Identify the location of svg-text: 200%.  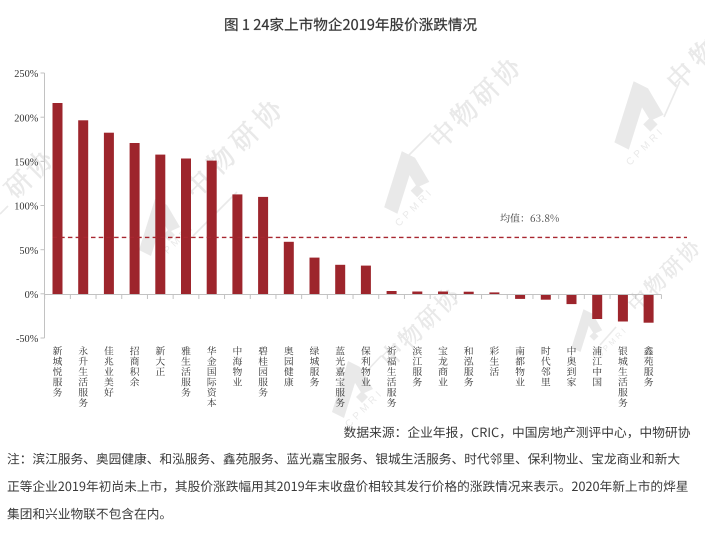
(26, 118).